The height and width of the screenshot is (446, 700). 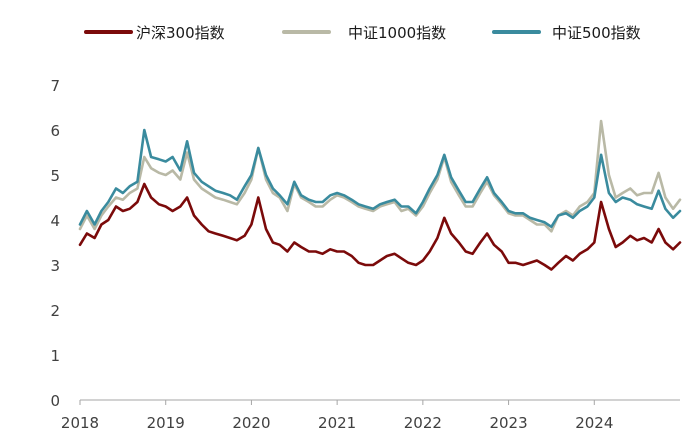 What do you see at coordinates (397, 33) in the screenshot?
I see `legend-label-2: 中证1000指数` at bounding box center [397, 33].